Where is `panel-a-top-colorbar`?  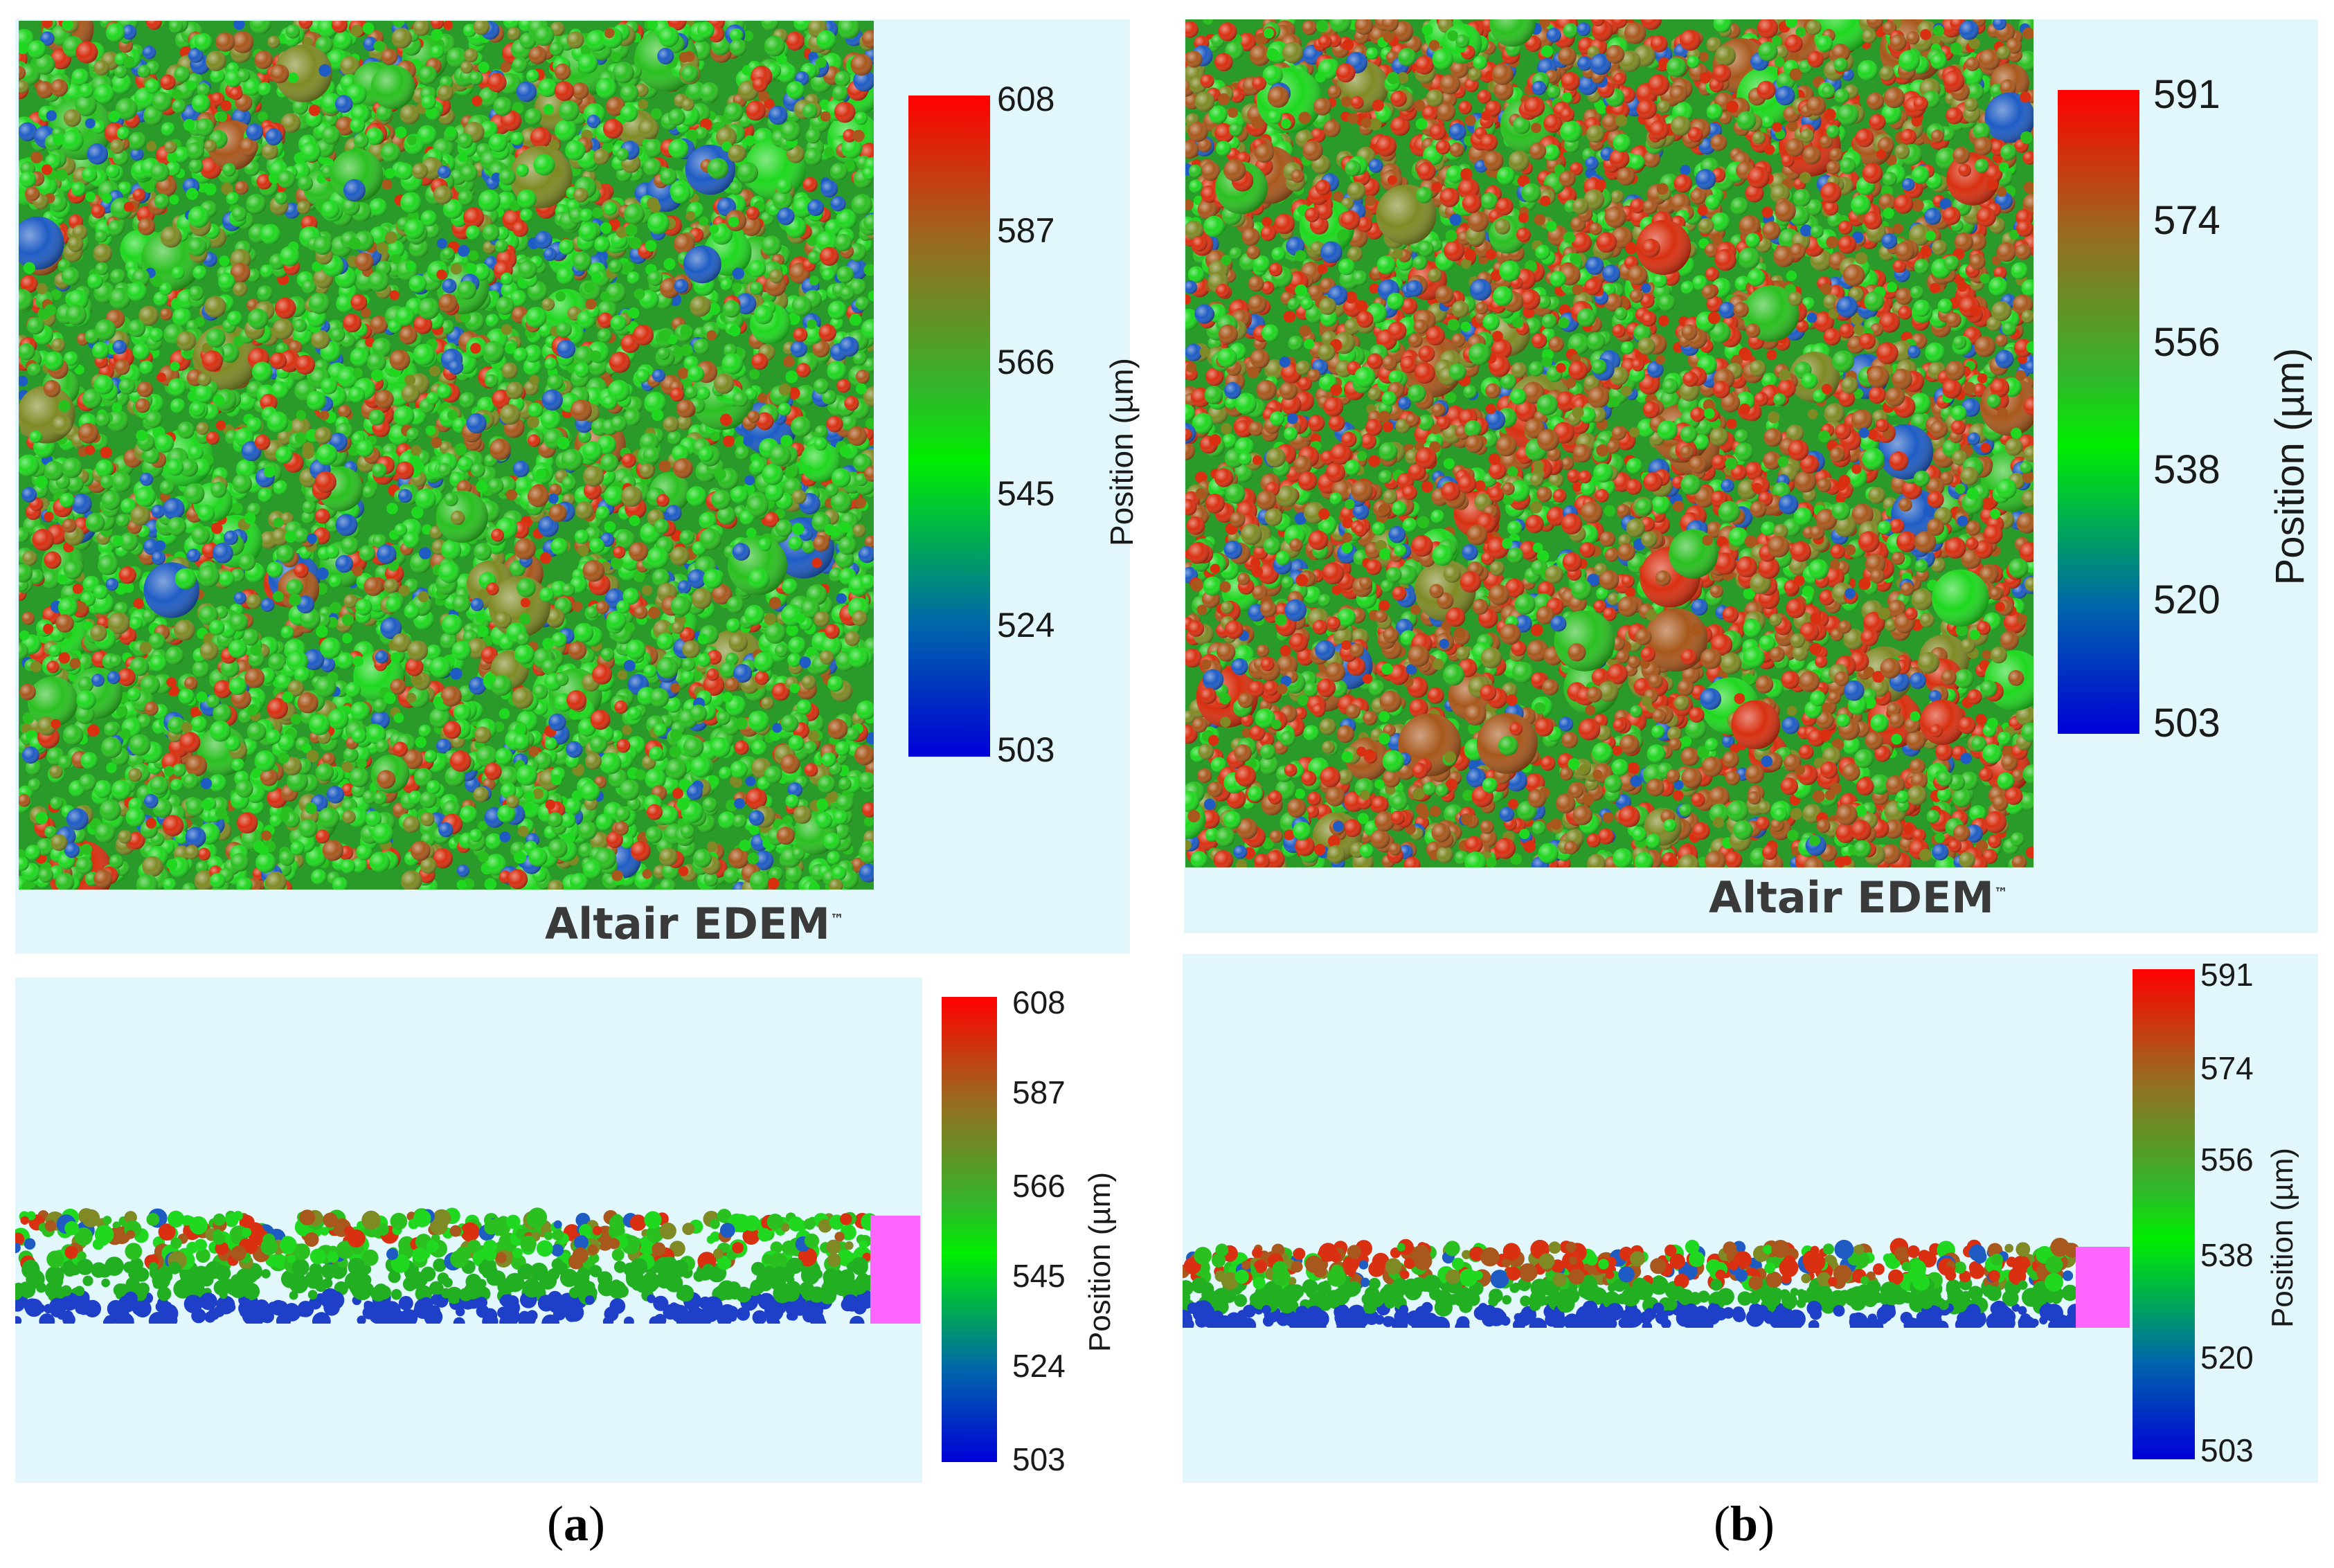 panel-a-top-colorbar is located at coordinates (949, 426).